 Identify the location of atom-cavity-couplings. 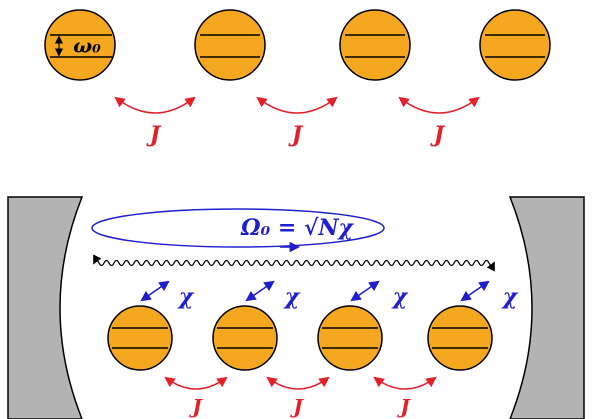
(315, 291).